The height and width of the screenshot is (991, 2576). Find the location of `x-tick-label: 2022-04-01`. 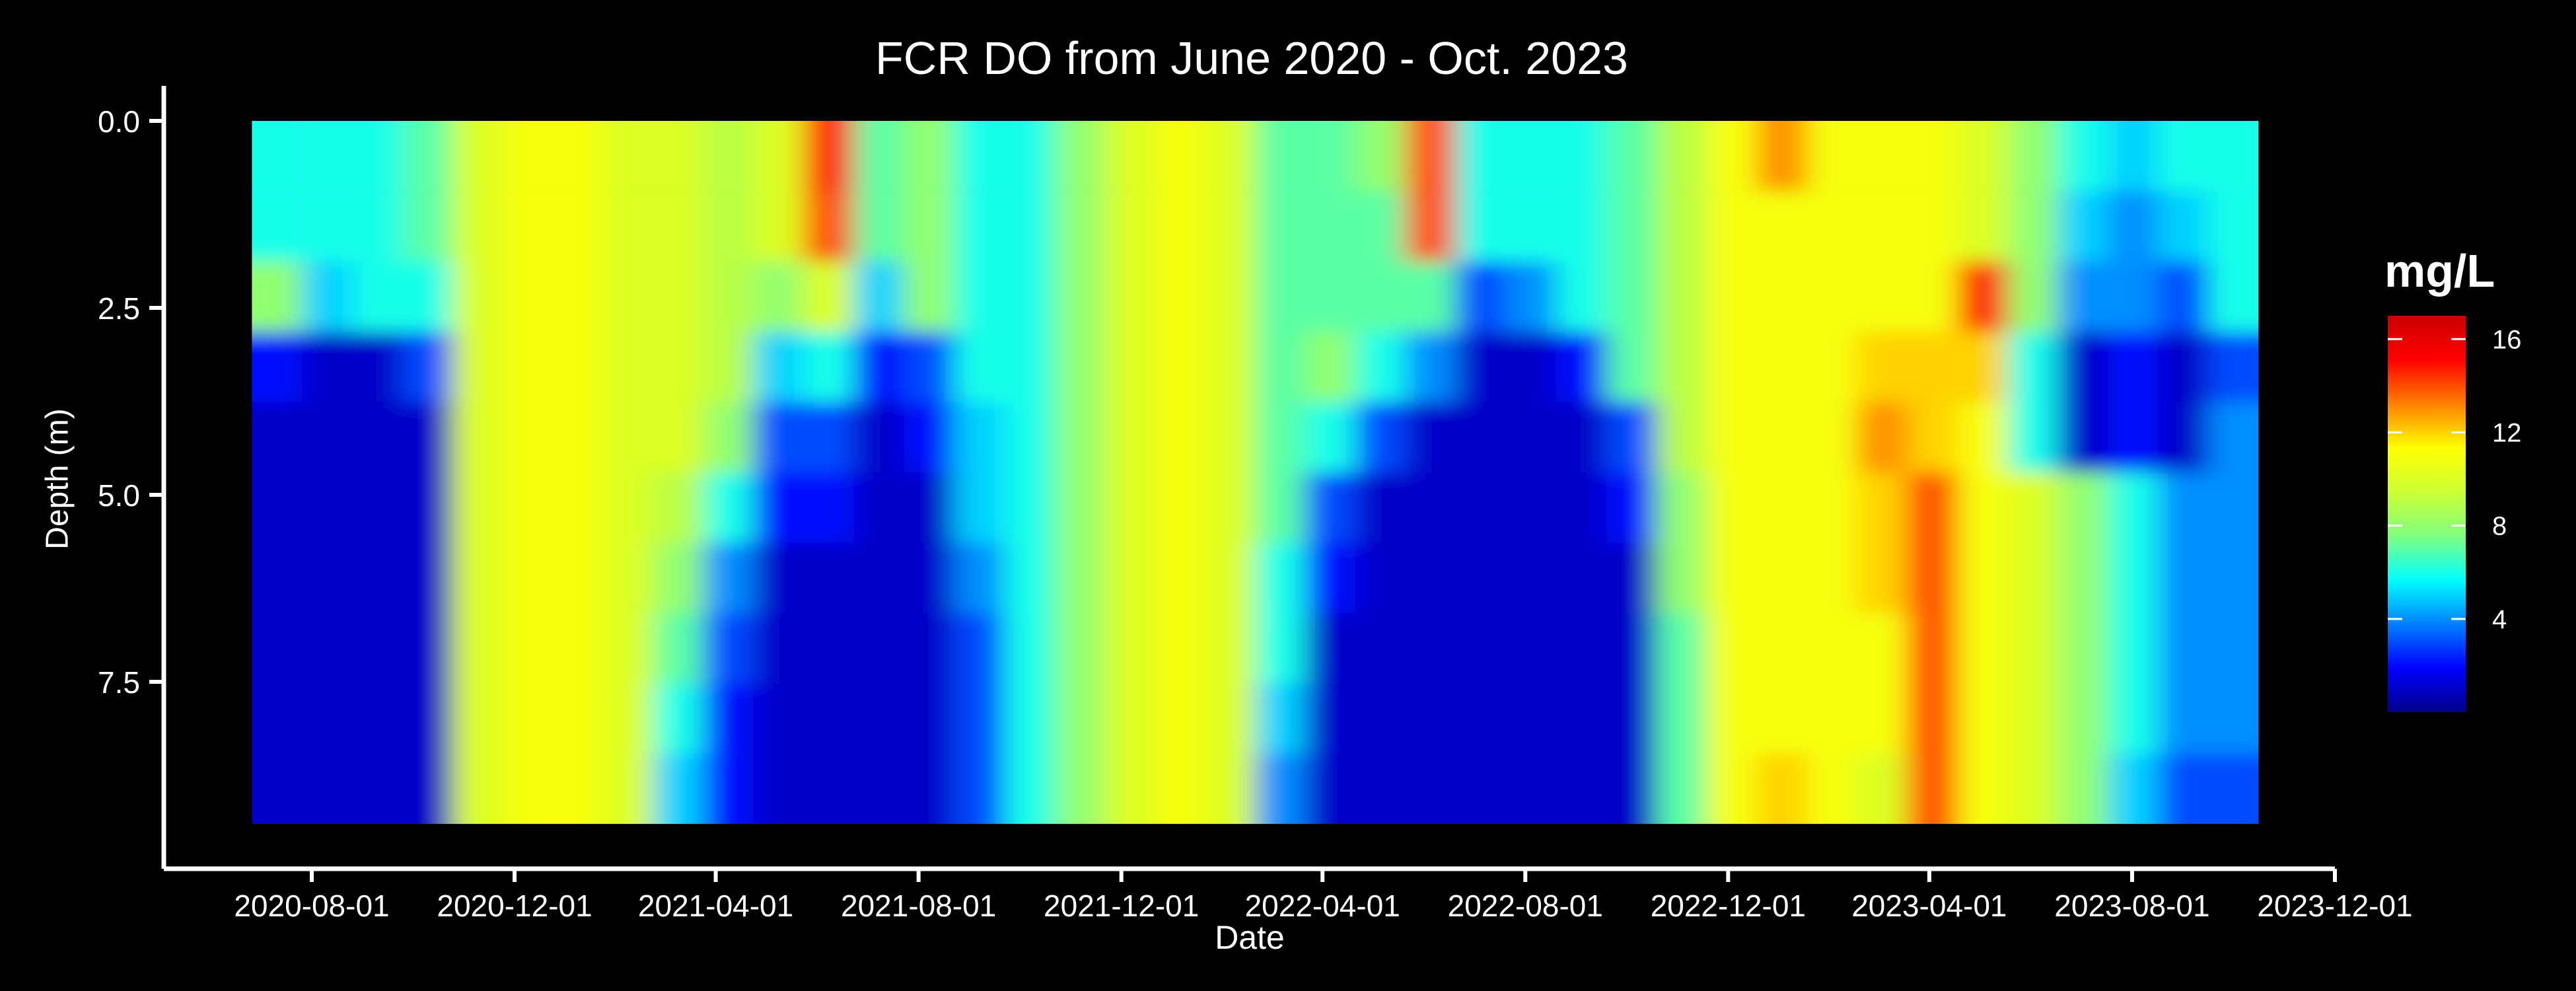

x-tick-label: 2022-04-01 is located at coordinates (1323, 906).